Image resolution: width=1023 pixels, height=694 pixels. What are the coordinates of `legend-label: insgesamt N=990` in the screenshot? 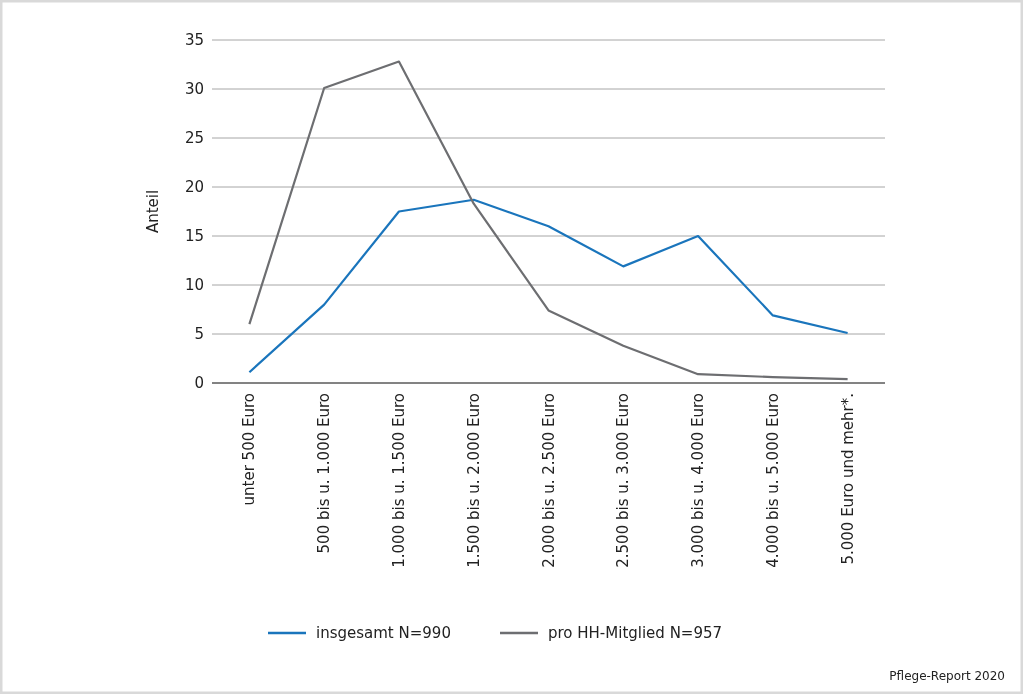 It's located at (383, 633).